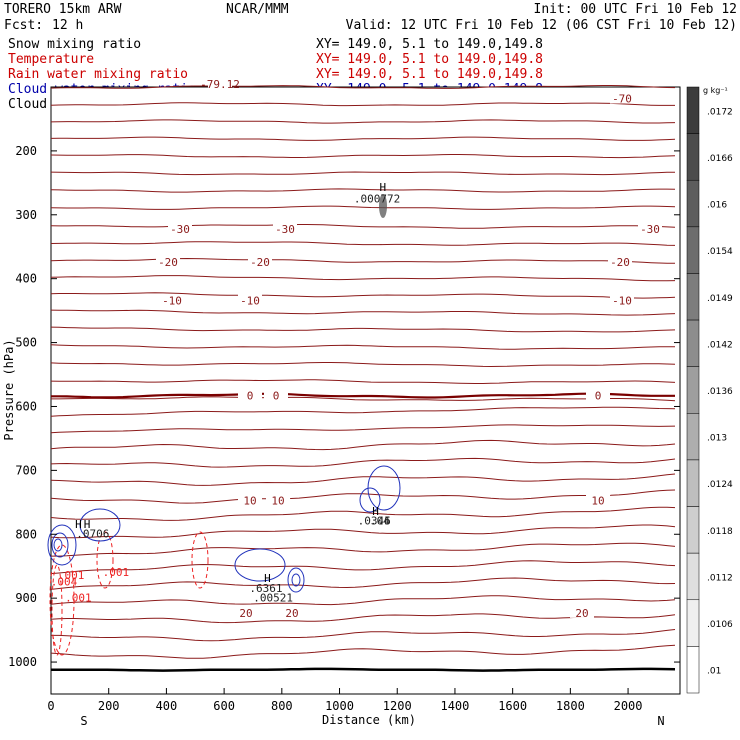 The image size is (740, 740). What do you see at coordinates (339, 706) in the screenshot?
I see `x-tick-label: 1000` at bounding box center [339, 706].